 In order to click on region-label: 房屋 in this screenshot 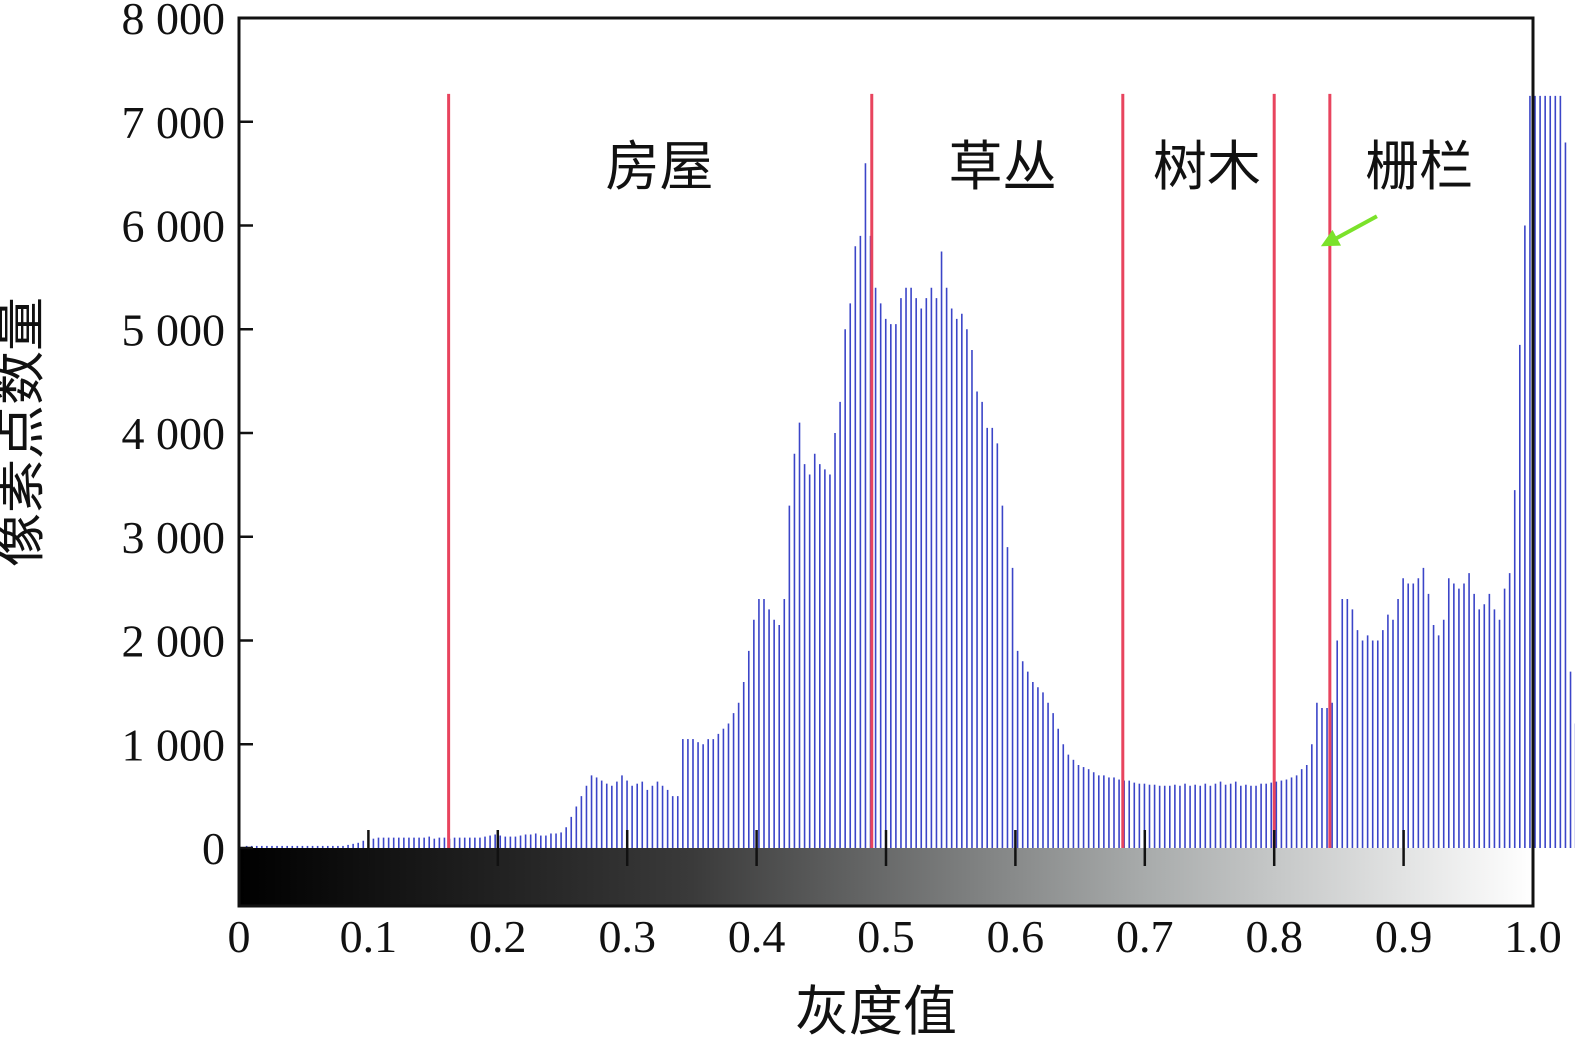, I will do `click(660, 166)`.